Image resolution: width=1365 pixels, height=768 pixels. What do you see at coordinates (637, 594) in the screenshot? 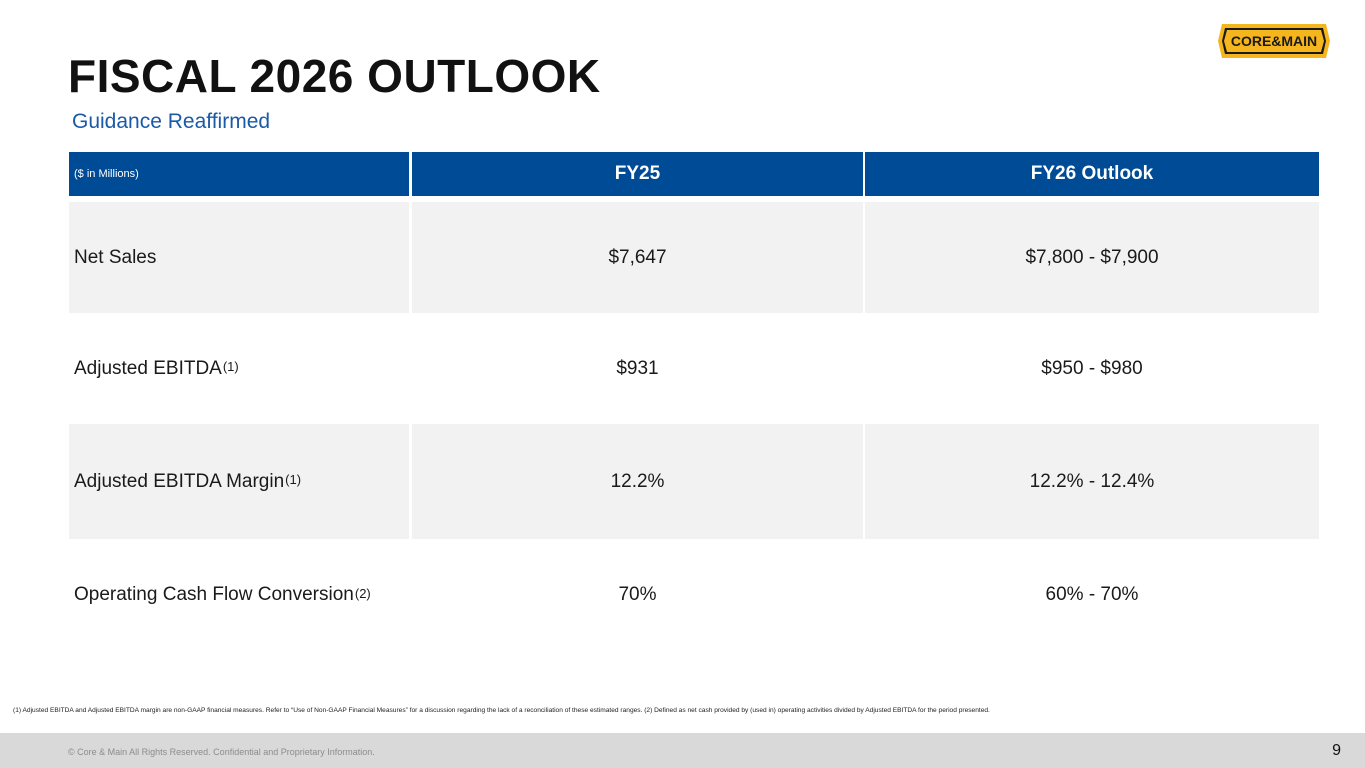
I see `row-fy25-value: 70%` at bounding box center [637, 594].